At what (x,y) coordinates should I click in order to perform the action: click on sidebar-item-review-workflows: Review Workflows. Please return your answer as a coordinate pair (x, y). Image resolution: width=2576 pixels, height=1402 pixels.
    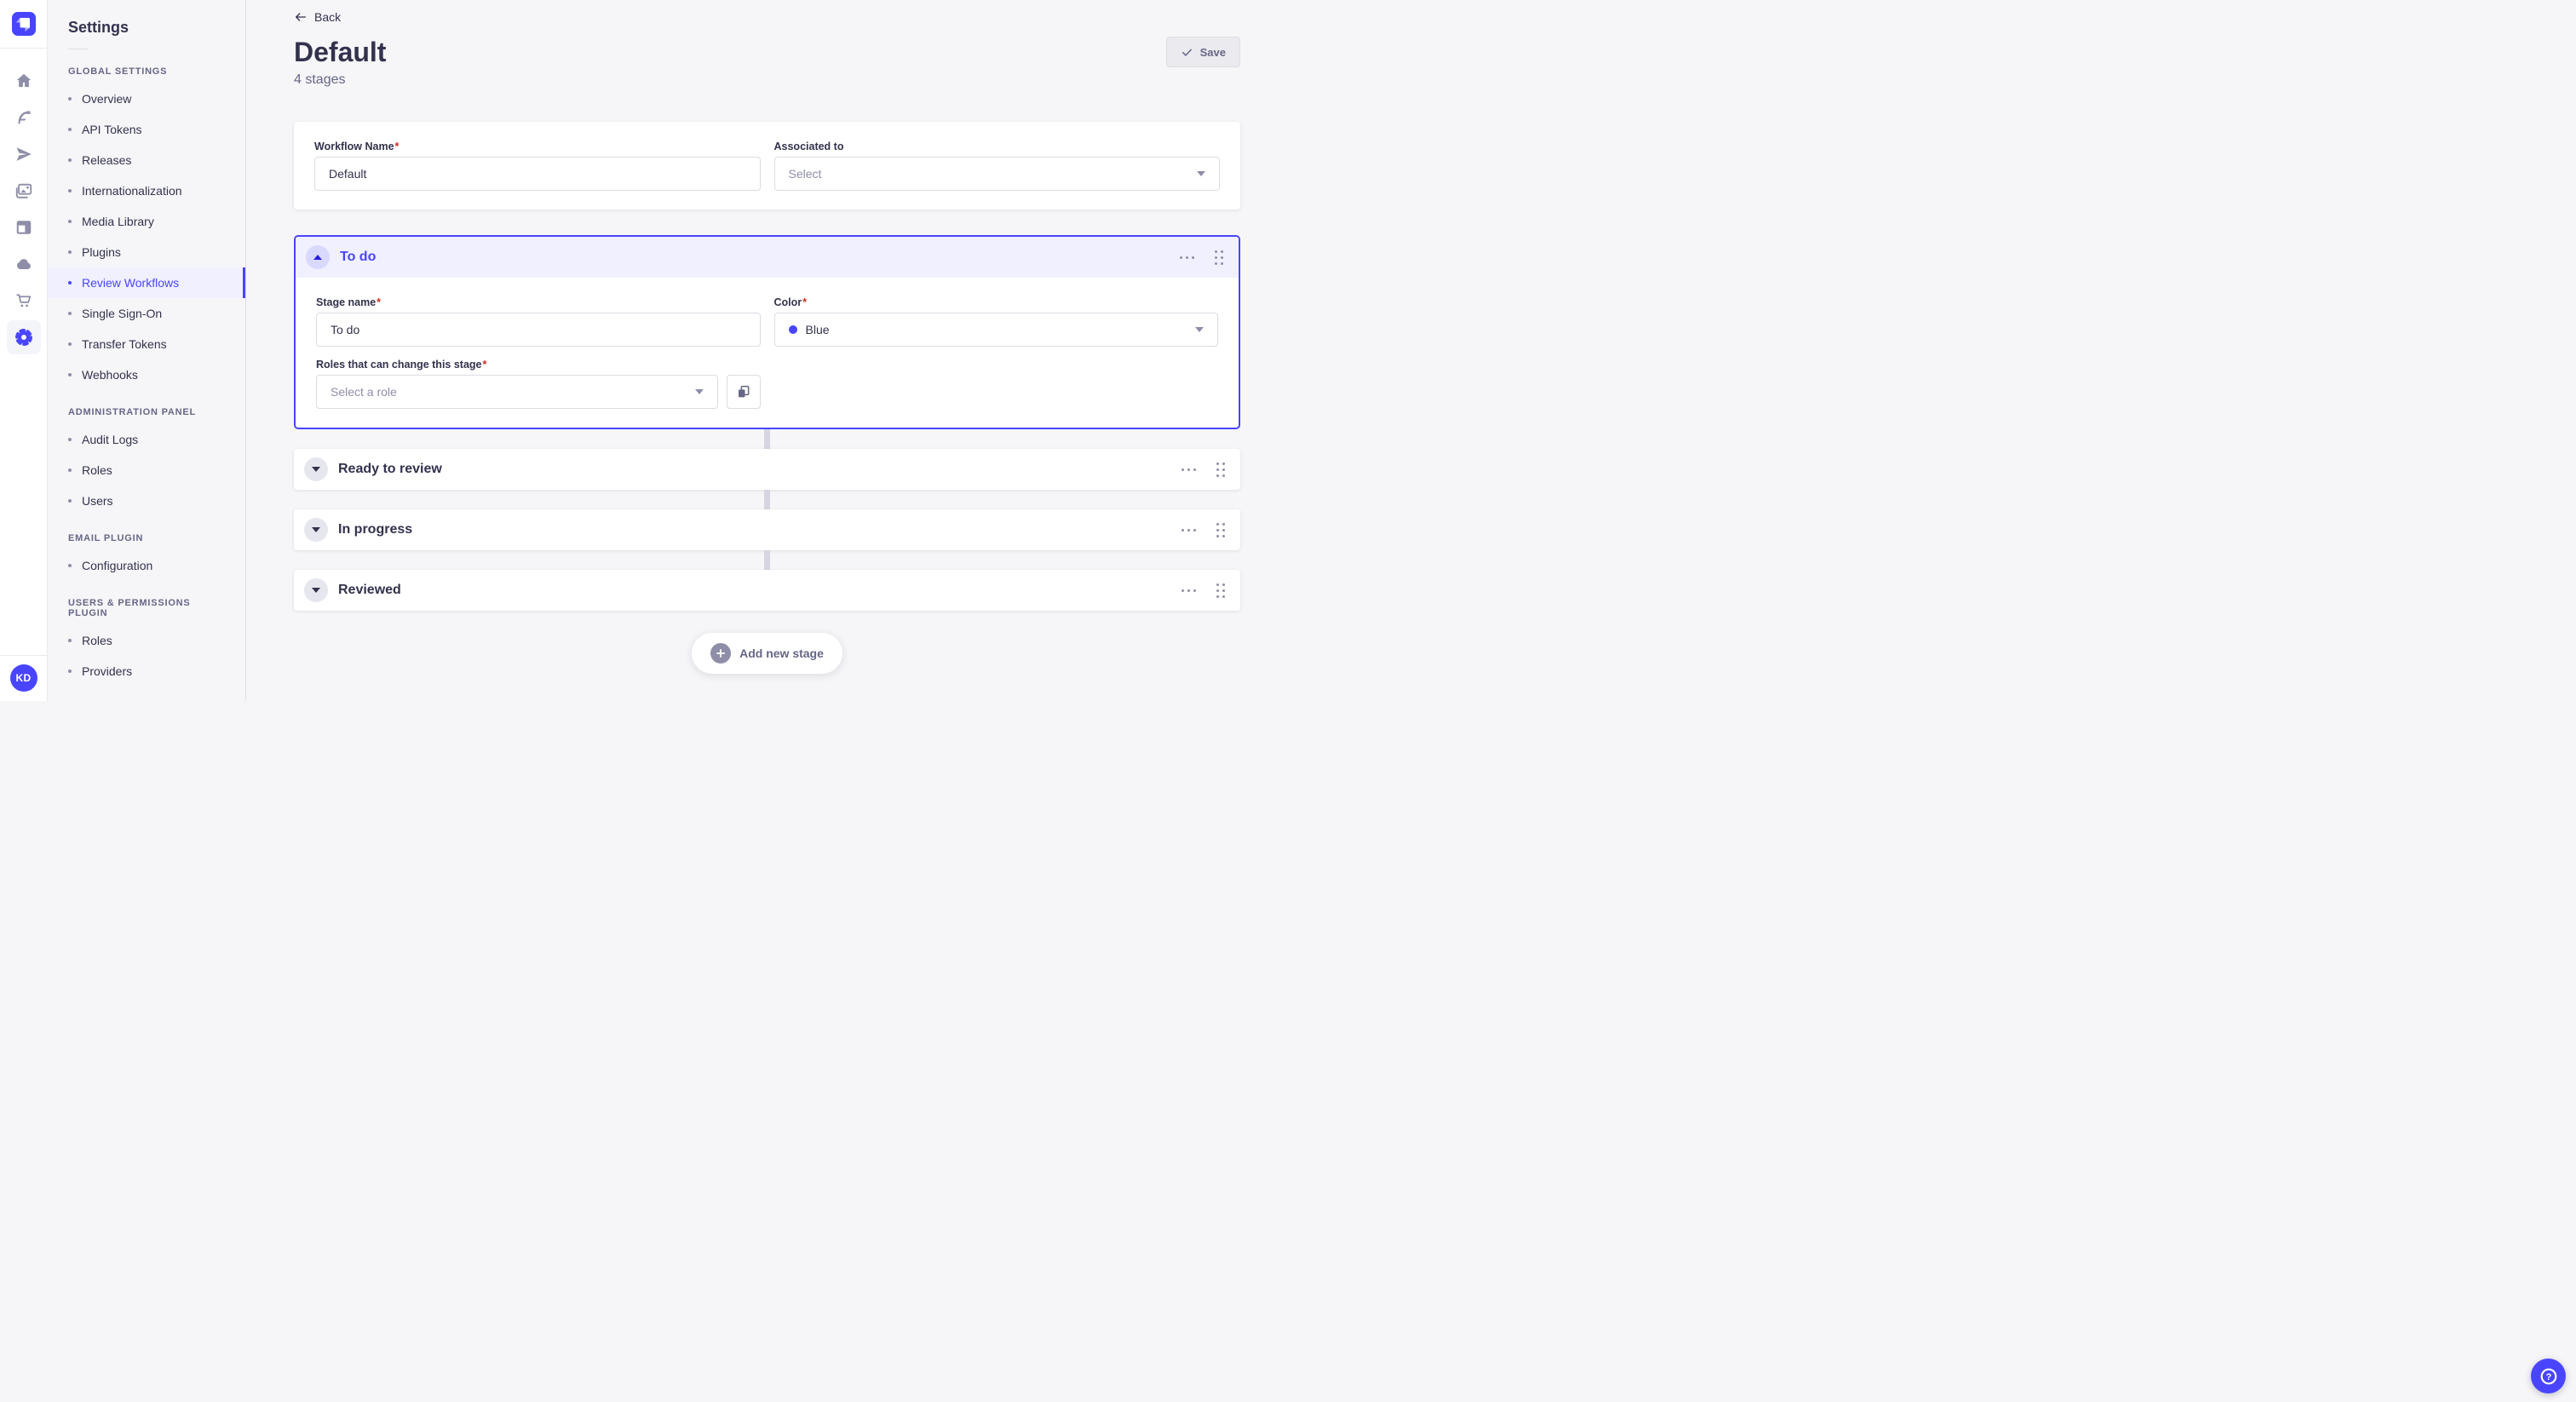
    Looking at the image, I should click on (147, 282).